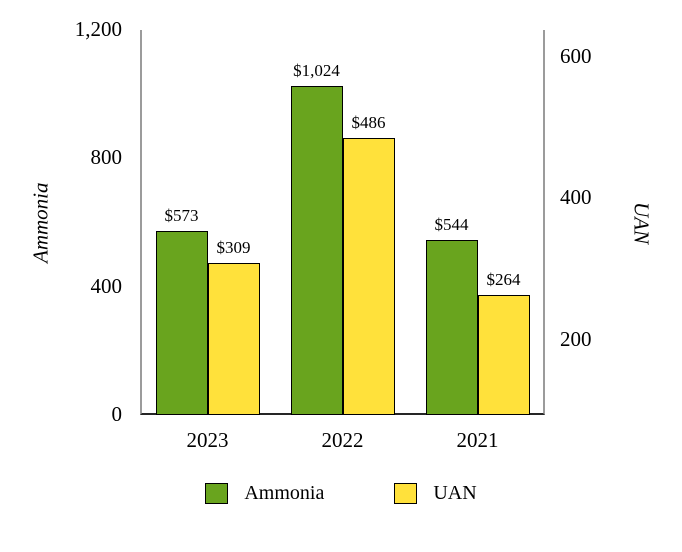 Image resolution: width=682 pixels, height=552 pixels. What do you see at coordinates (503, 354) in the screenshot?
I see `bar-uan-2021` at bounding box center [503, 354].